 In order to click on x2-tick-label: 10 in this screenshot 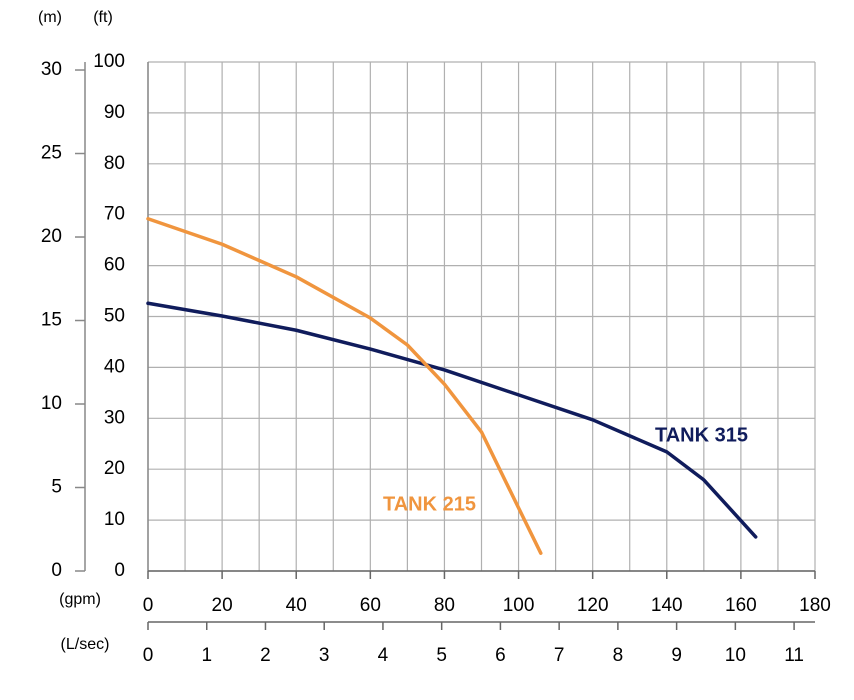, I will do `click(735, 655)`.